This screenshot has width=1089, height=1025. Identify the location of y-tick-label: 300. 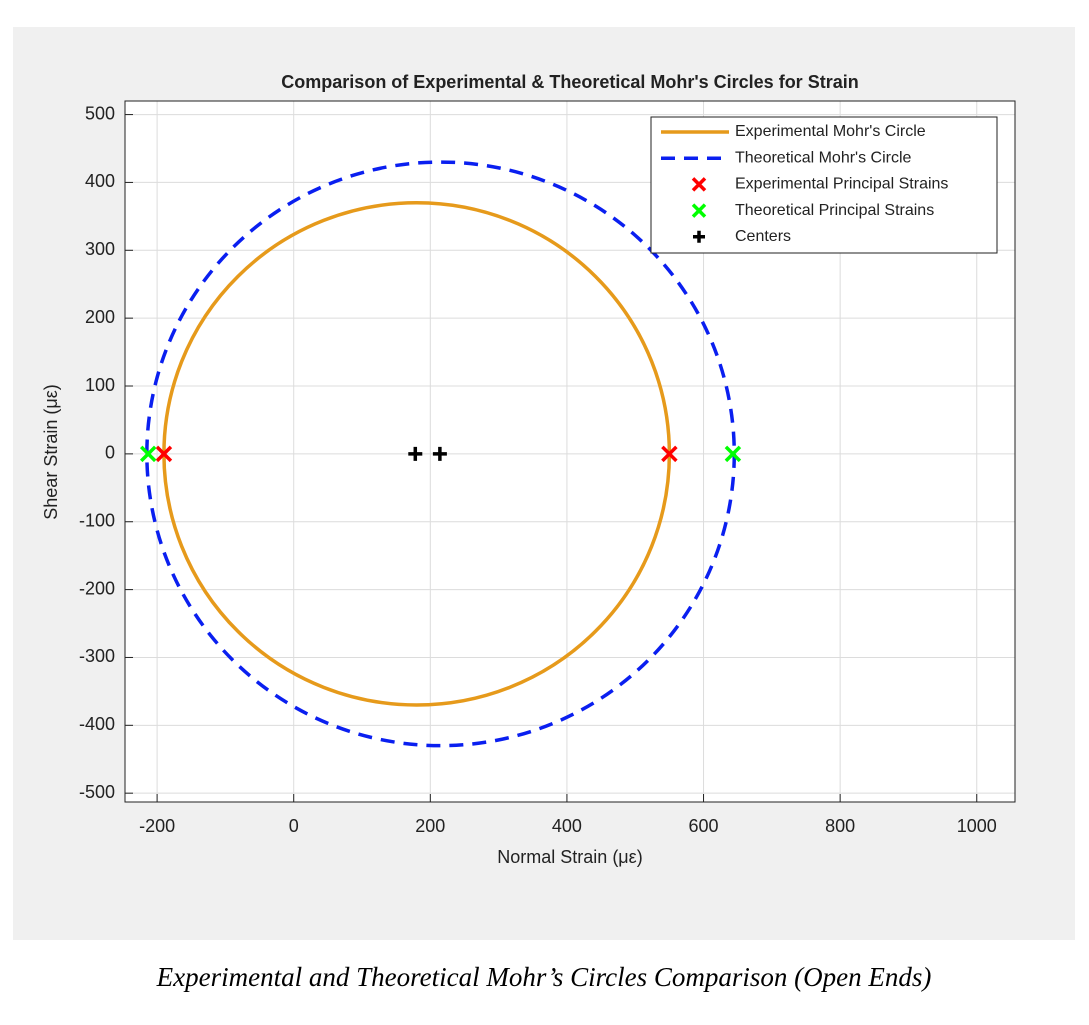
(100, 249).